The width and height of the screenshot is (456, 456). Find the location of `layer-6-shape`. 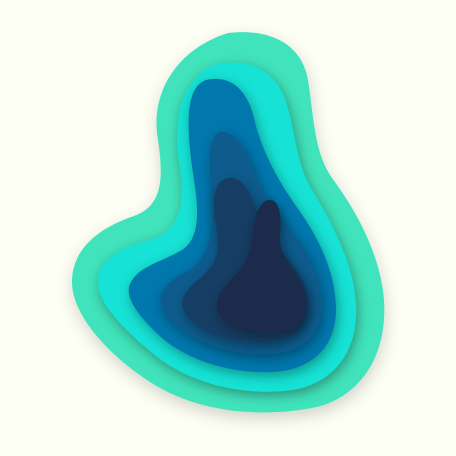

layer-6-shape is located at coordinates (262, 266).